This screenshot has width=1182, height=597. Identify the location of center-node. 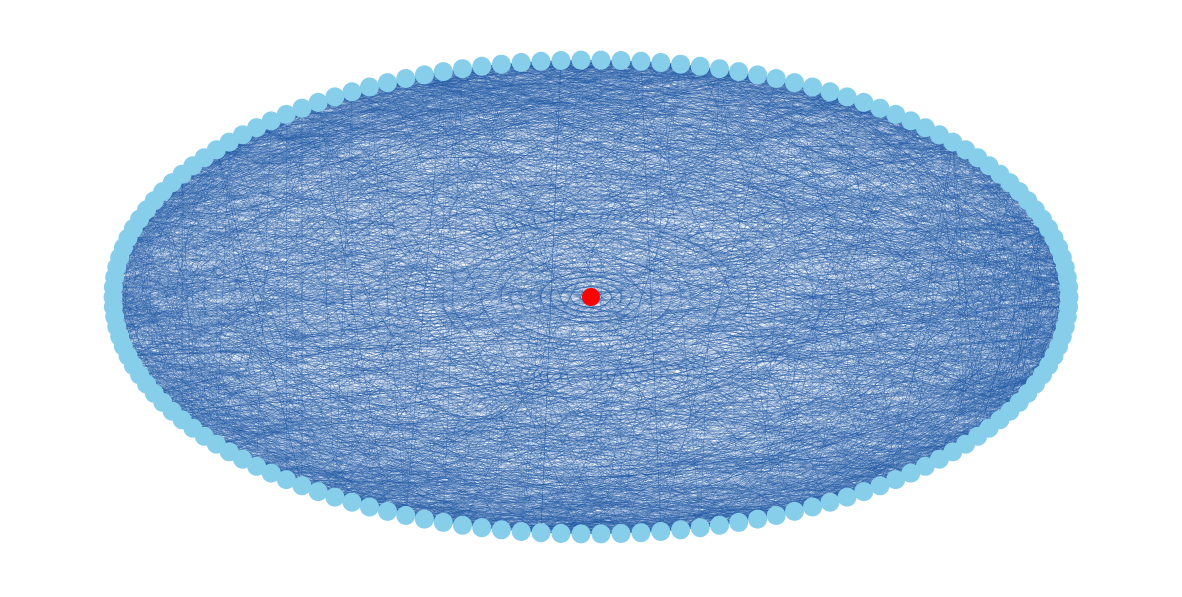
(591, 297).